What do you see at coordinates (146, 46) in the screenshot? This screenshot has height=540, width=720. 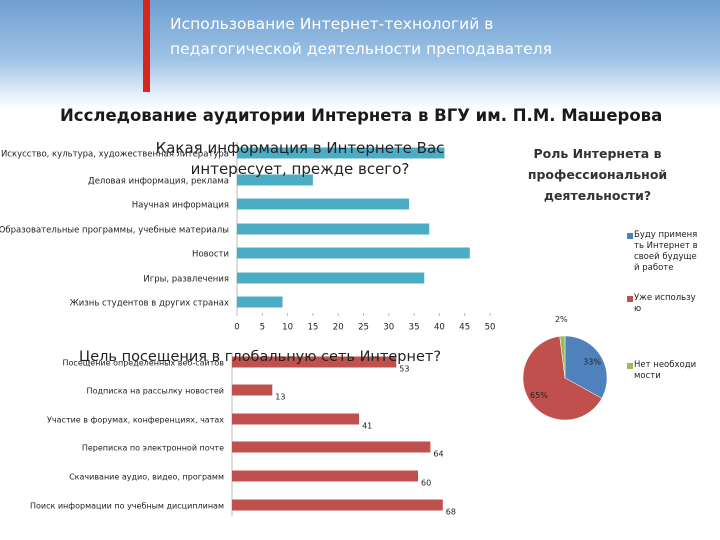 I see `accent-bar` at bounding box center [146, 46].